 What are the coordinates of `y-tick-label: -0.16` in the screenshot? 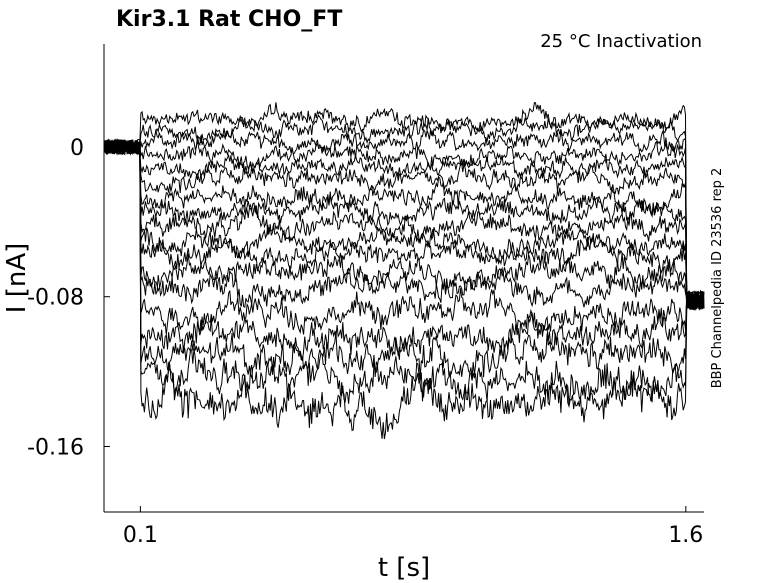 It's located at (55, 447).